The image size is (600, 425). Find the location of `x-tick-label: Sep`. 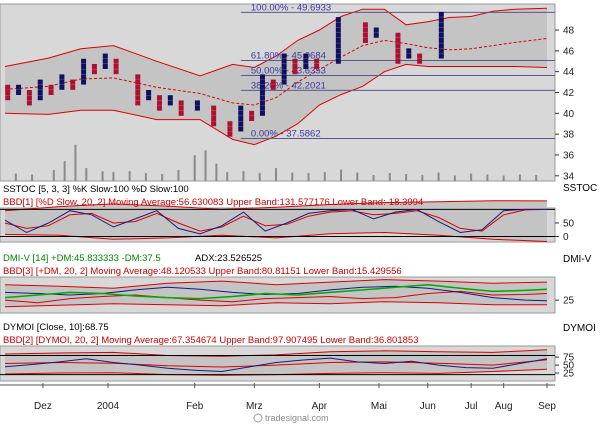

x-tick-label: Sep is located at coordinates (547, 406).